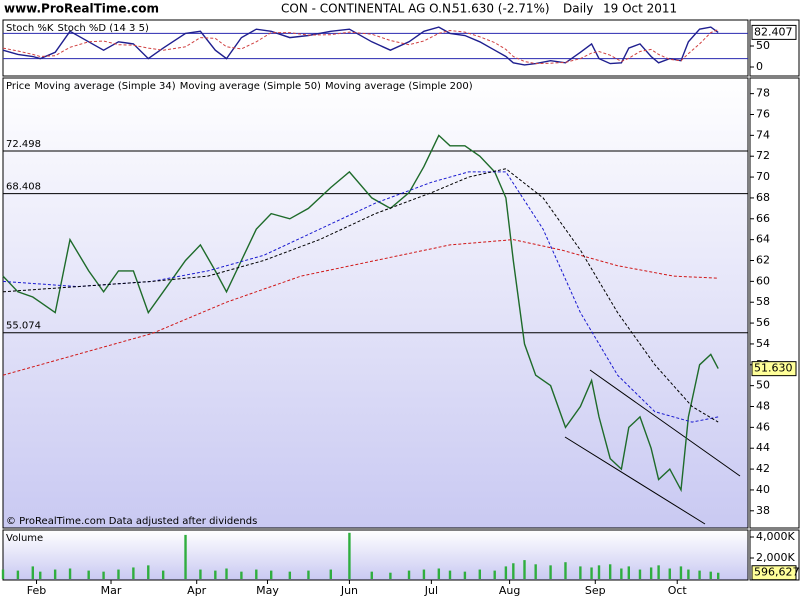 This screenshot has height=600, width=800. I want to click on legend-entry: Stoch %K, so click(30, 28).